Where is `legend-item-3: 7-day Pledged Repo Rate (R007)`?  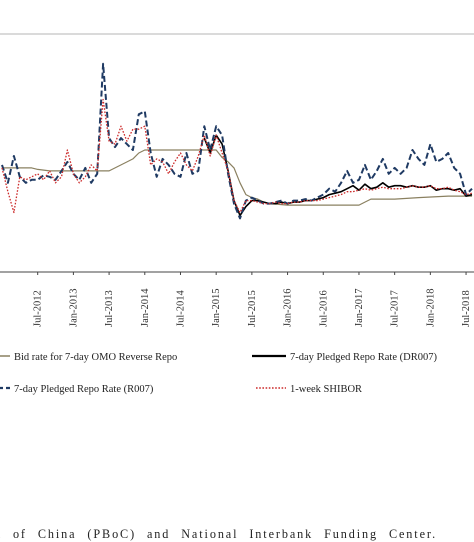
legend-item-3: 7-day Pledged Repo Rate (R007) is located at coordinates (77, 389).